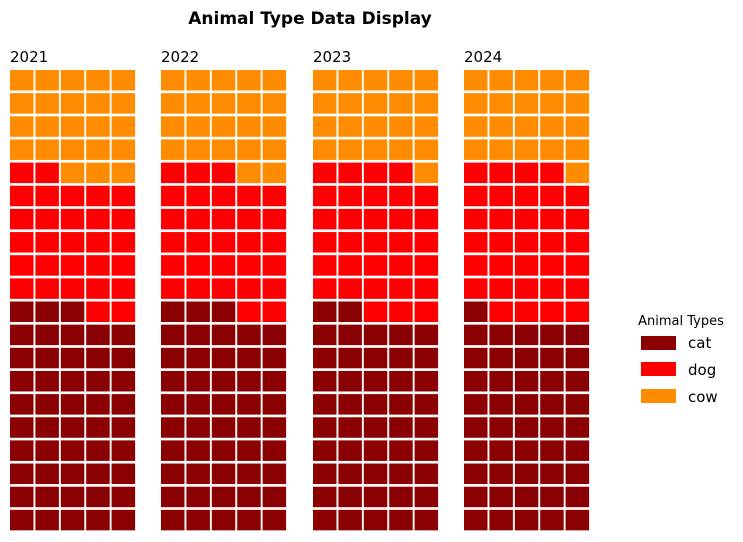 Image resolution: width=743 pixels, height=542 pixels. What do you see at coordinates (309, 19) in the screenshot?
I see `chart-title: Animal Type Data Display` at bounding box center [309, 19].